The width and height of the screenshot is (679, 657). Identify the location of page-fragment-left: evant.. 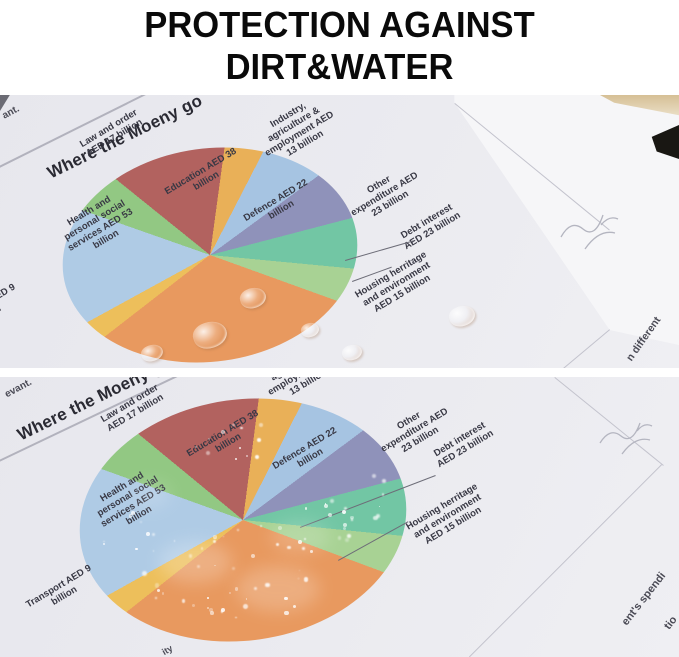
(18, 389).